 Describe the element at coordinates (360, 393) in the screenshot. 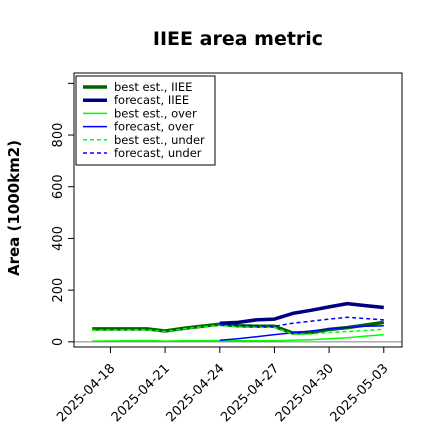

I see `x-tick-label: 2025-05-03` at that location.